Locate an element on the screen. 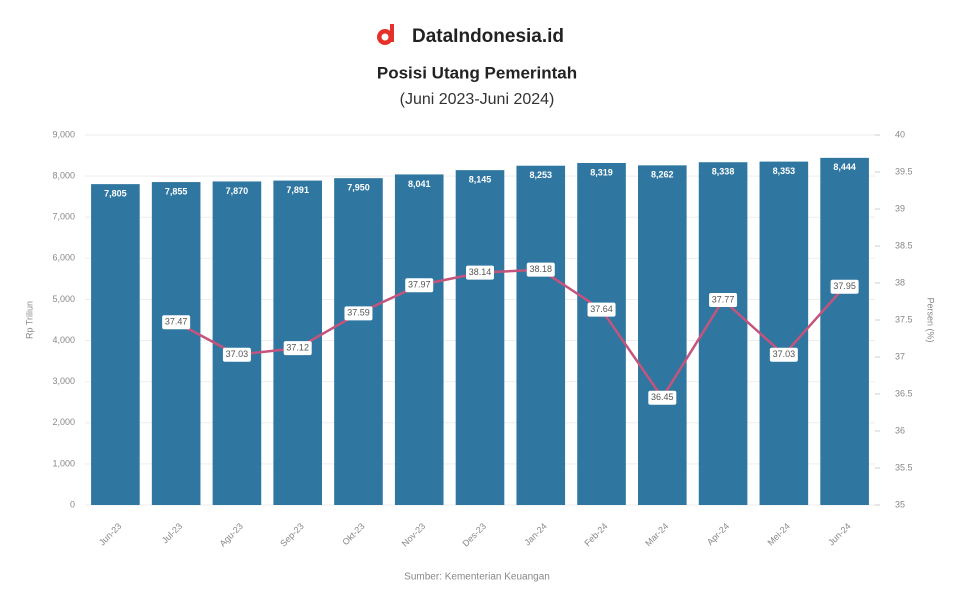 Image resolution: width=954 pixels, height=601 pixels. x-tick-label: Des-23 is located at coordinates (475, 535).